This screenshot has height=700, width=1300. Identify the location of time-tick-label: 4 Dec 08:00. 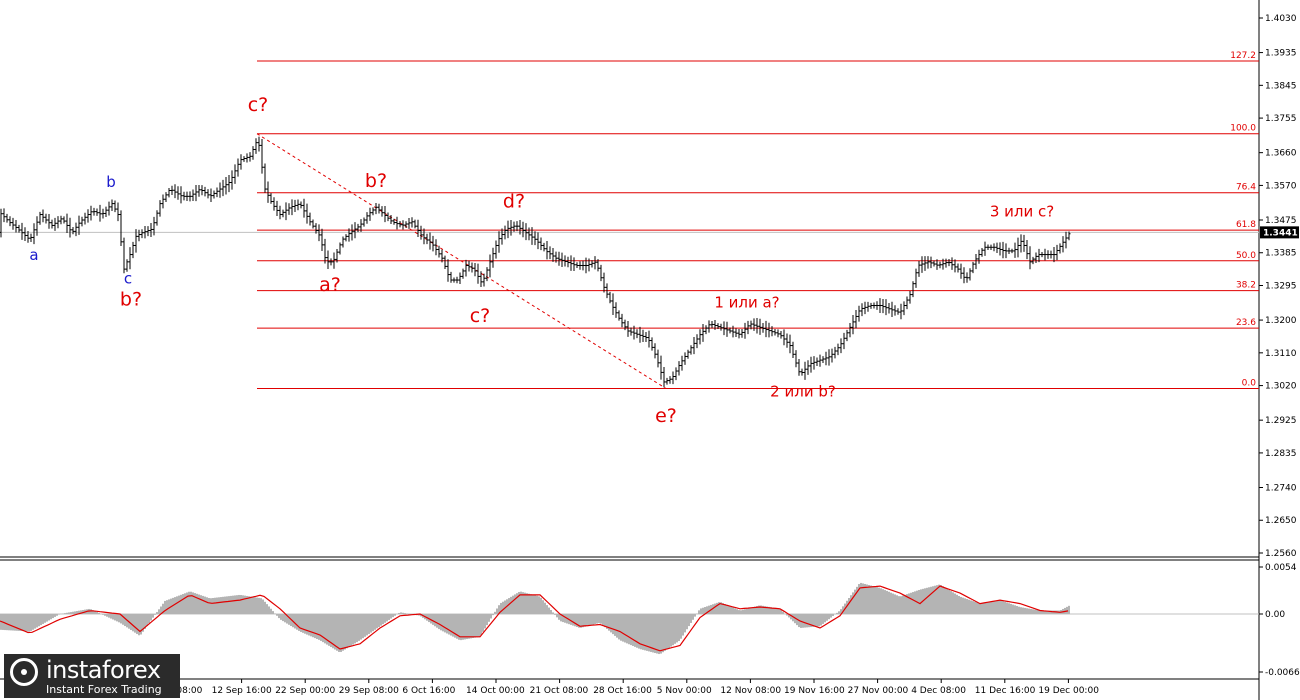
(938, 691).